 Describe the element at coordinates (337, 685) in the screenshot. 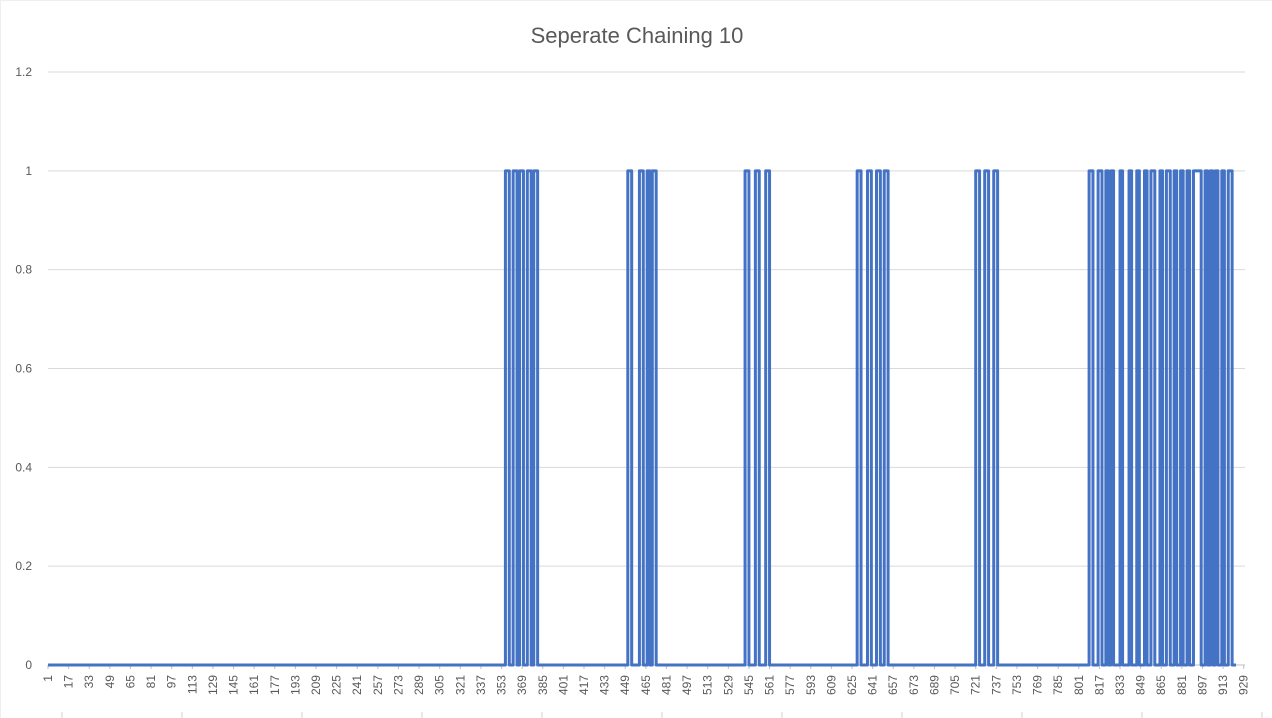

I see `x-tick-label: 225` at that location.